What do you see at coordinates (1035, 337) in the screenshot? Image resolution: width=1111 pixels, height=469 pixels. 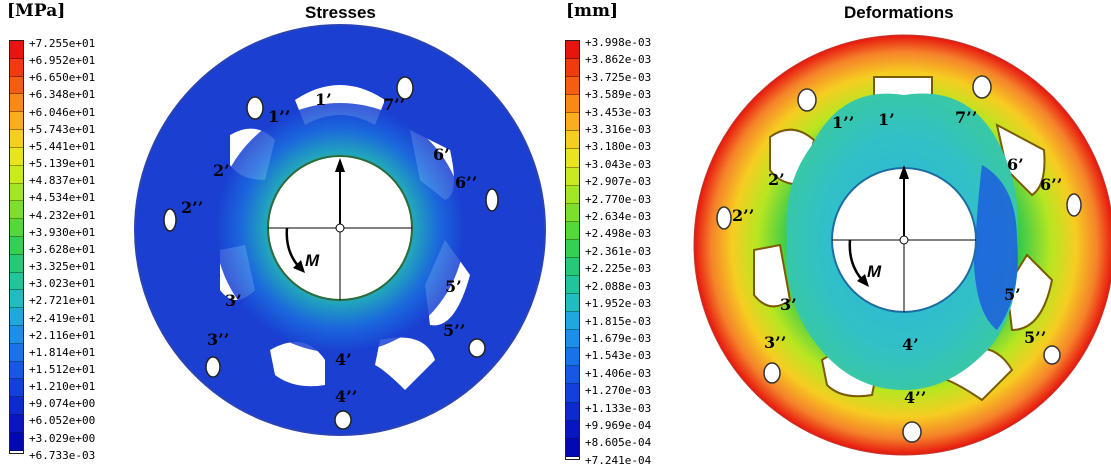 I see `deform-label-5pp: 5’’` at bounding box center [1035, 337].